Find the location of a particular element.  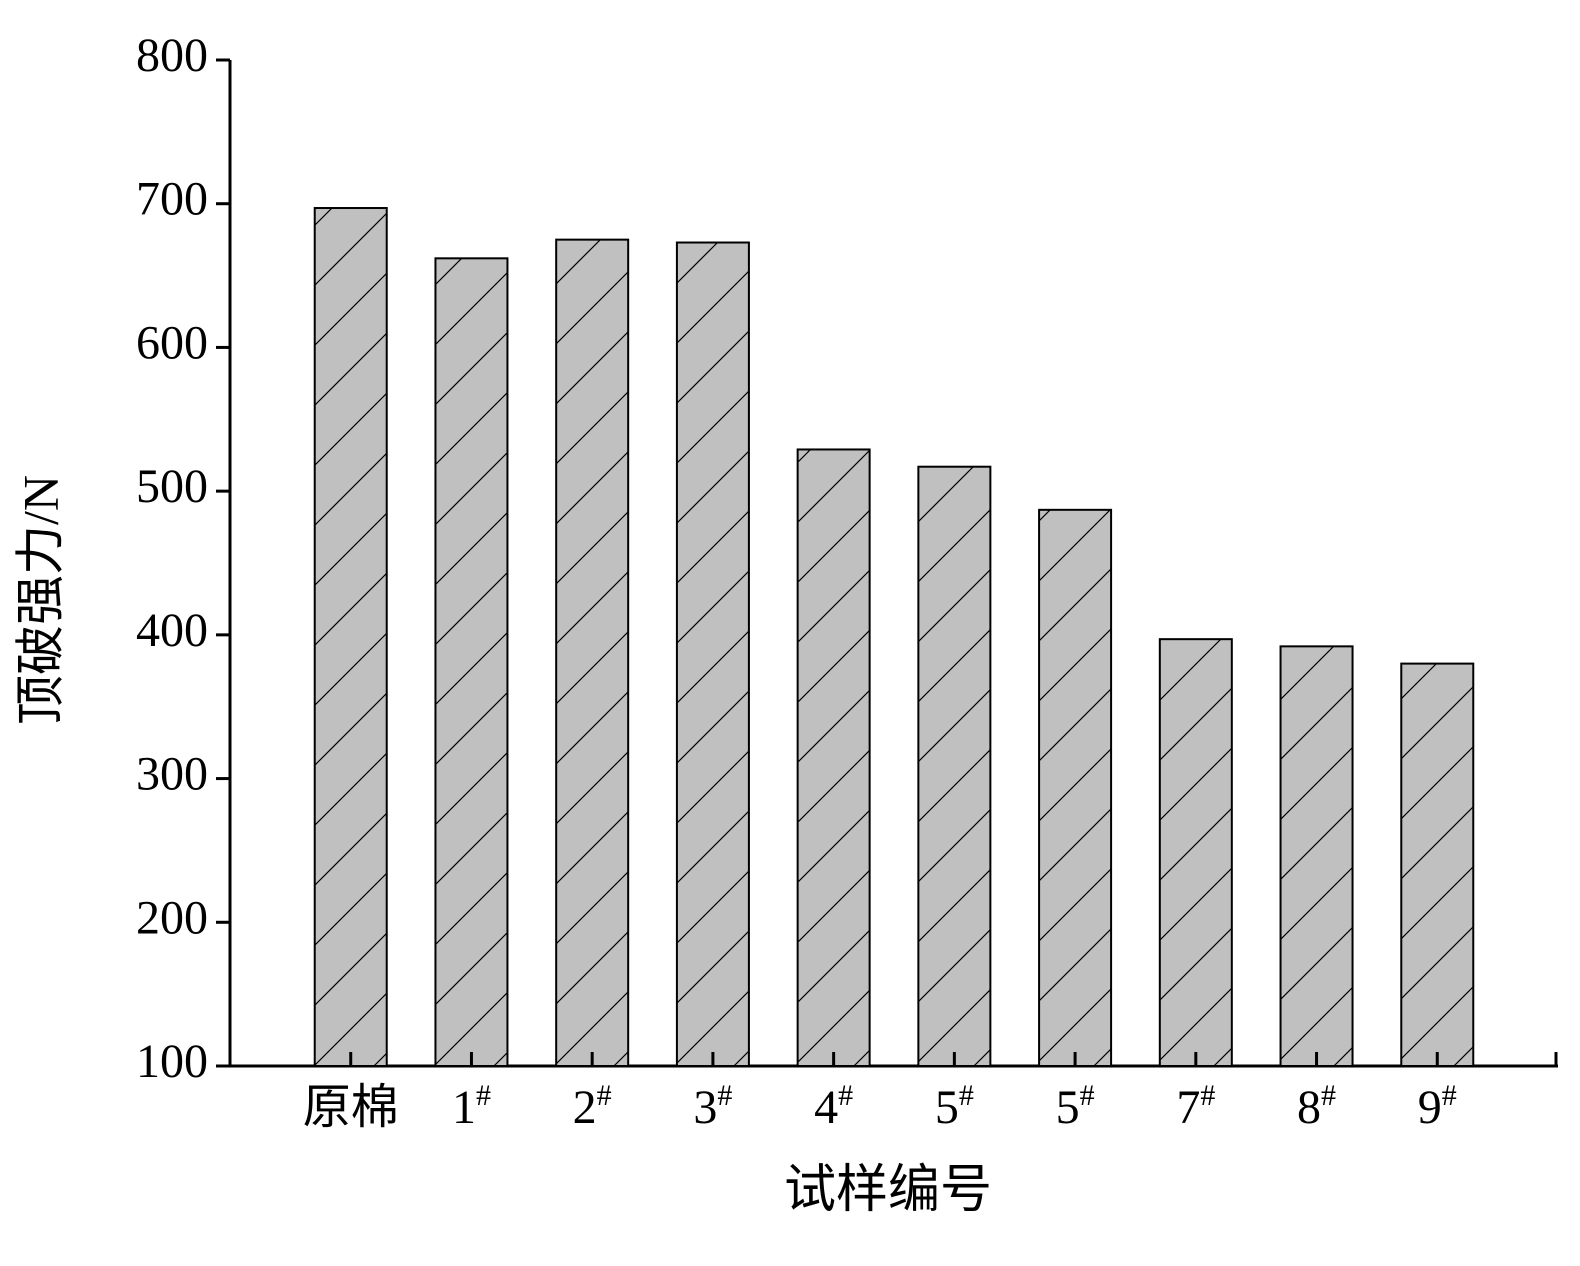

x-tick-label: 3# is located at coordinates (712, 1106).